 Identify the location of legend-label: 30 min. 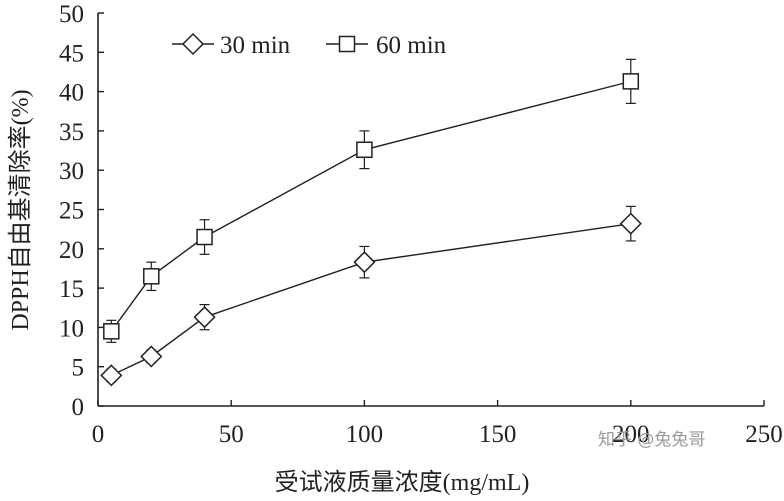
(255, 45).